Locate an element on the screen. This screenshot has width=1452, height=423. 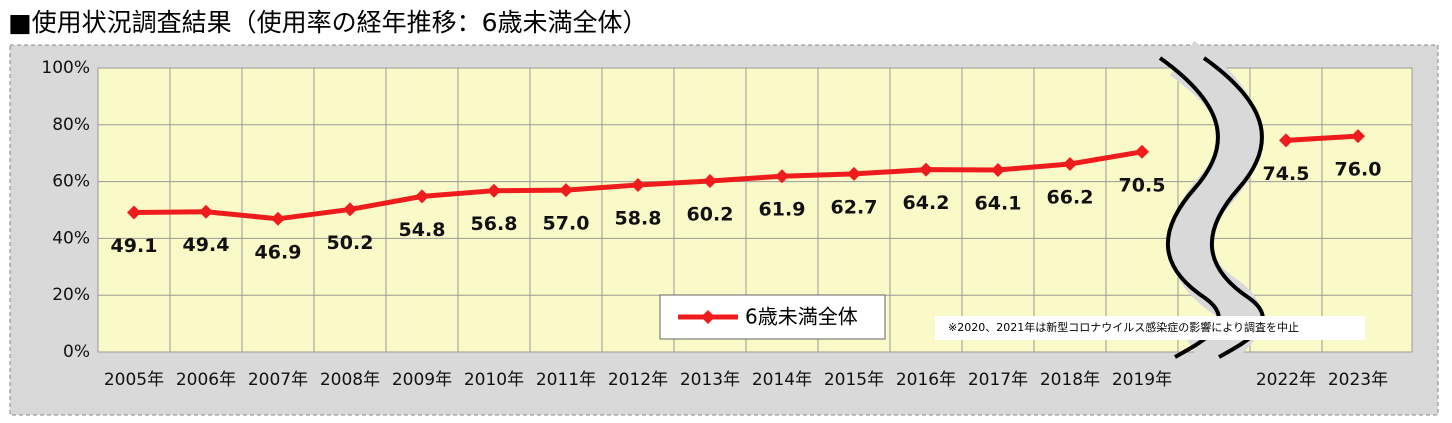
value-label: 58.8 is located at coordinates (638, 219).